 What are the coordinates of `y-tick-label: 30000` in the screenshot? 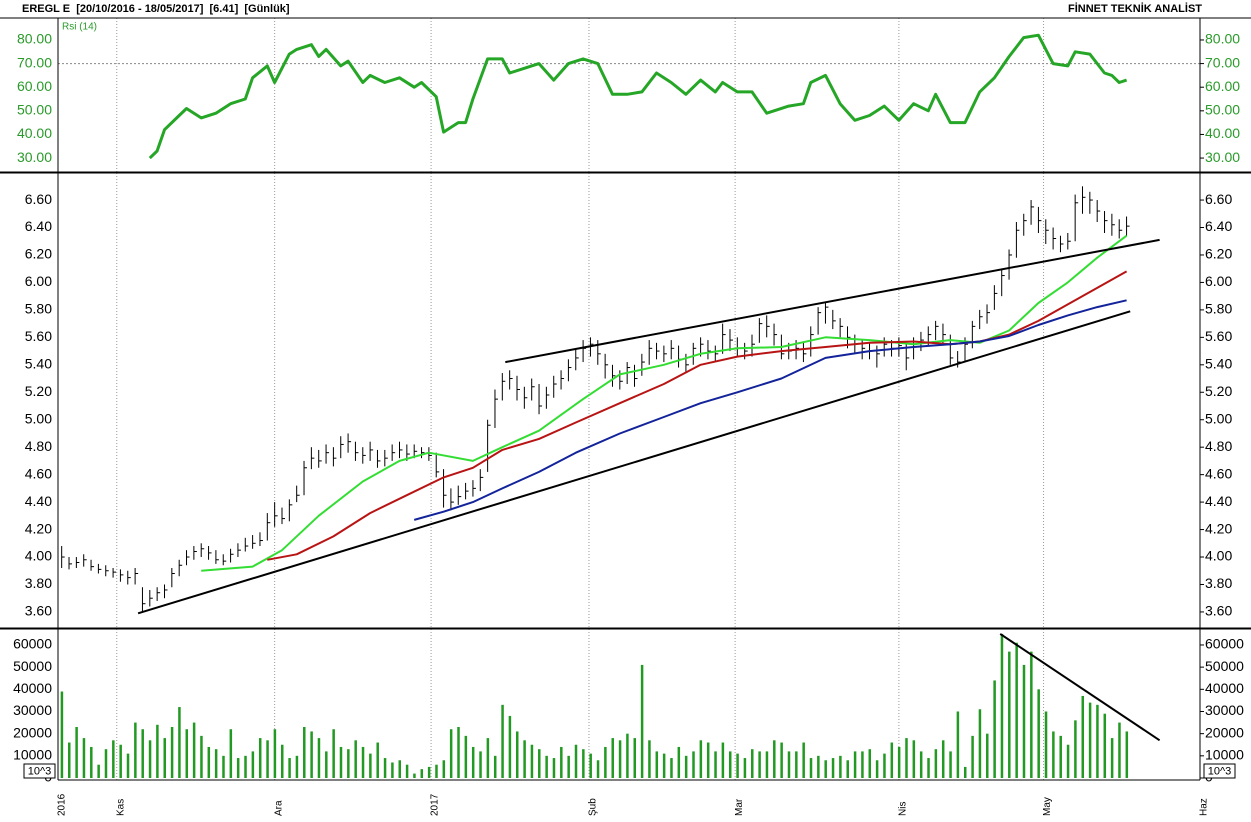 It's located at (32, 710).